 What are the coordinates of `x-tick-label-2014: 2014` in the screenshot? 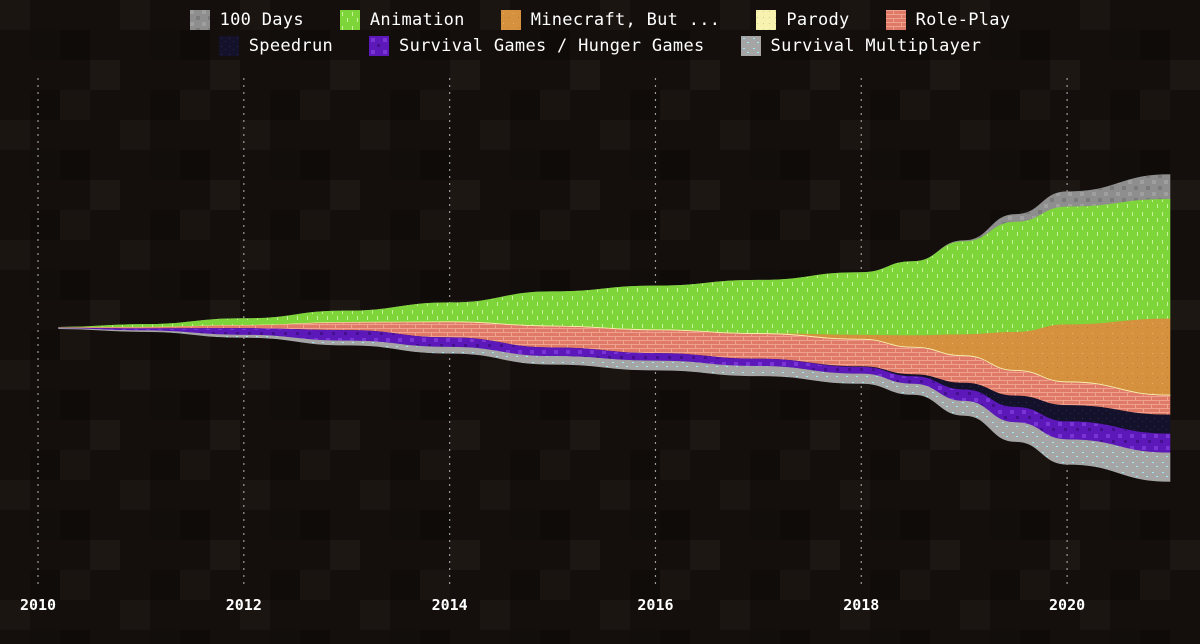 It's located at (450, 605).